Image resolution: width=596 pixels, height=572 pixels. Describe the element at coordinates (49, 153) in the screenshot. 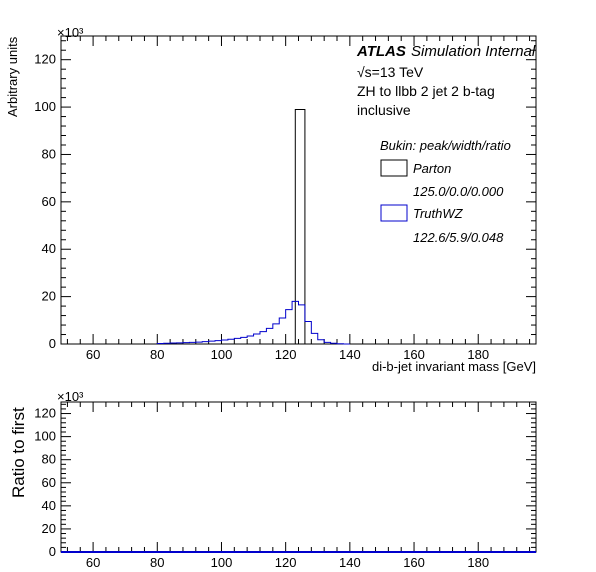

I see `main-y-tick-label: 80` at that location.